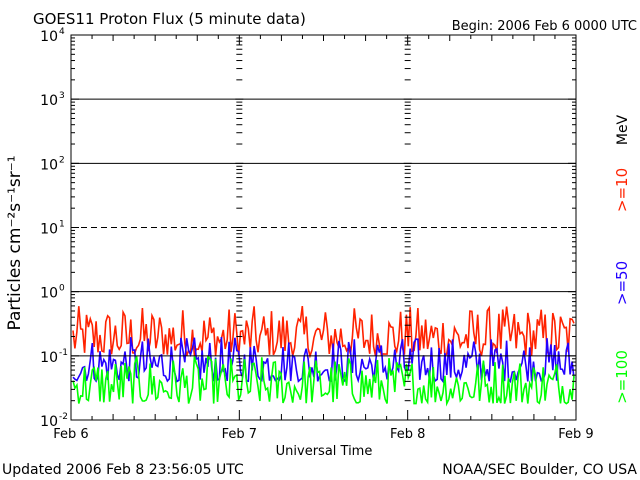  I want to click on y-tick-exponent: 1, so click(62, 225).